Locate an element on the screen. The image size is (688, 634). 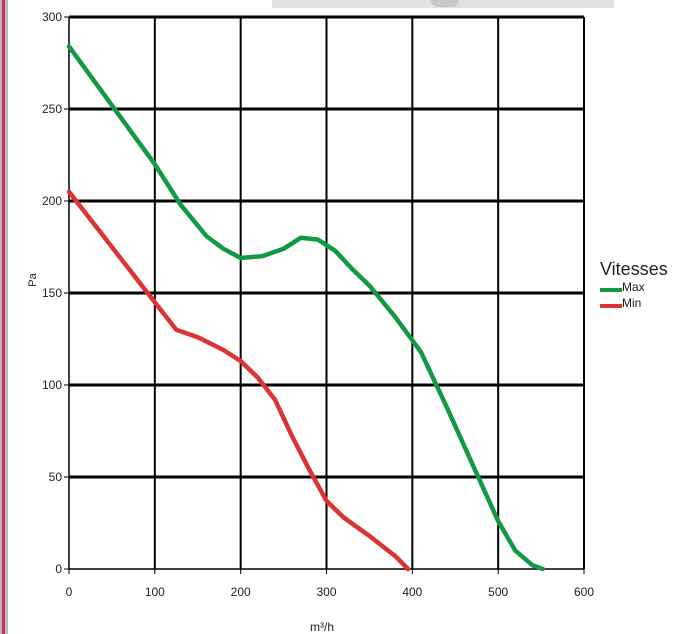
y-tick-label: 100 is located at coordinates (52, 385).